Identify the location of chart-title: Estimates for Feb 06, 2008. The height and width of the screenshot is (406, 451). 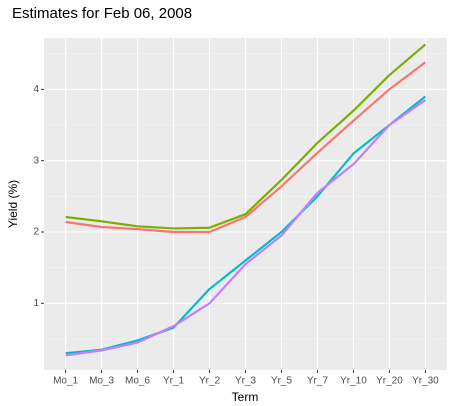
(102, 13).